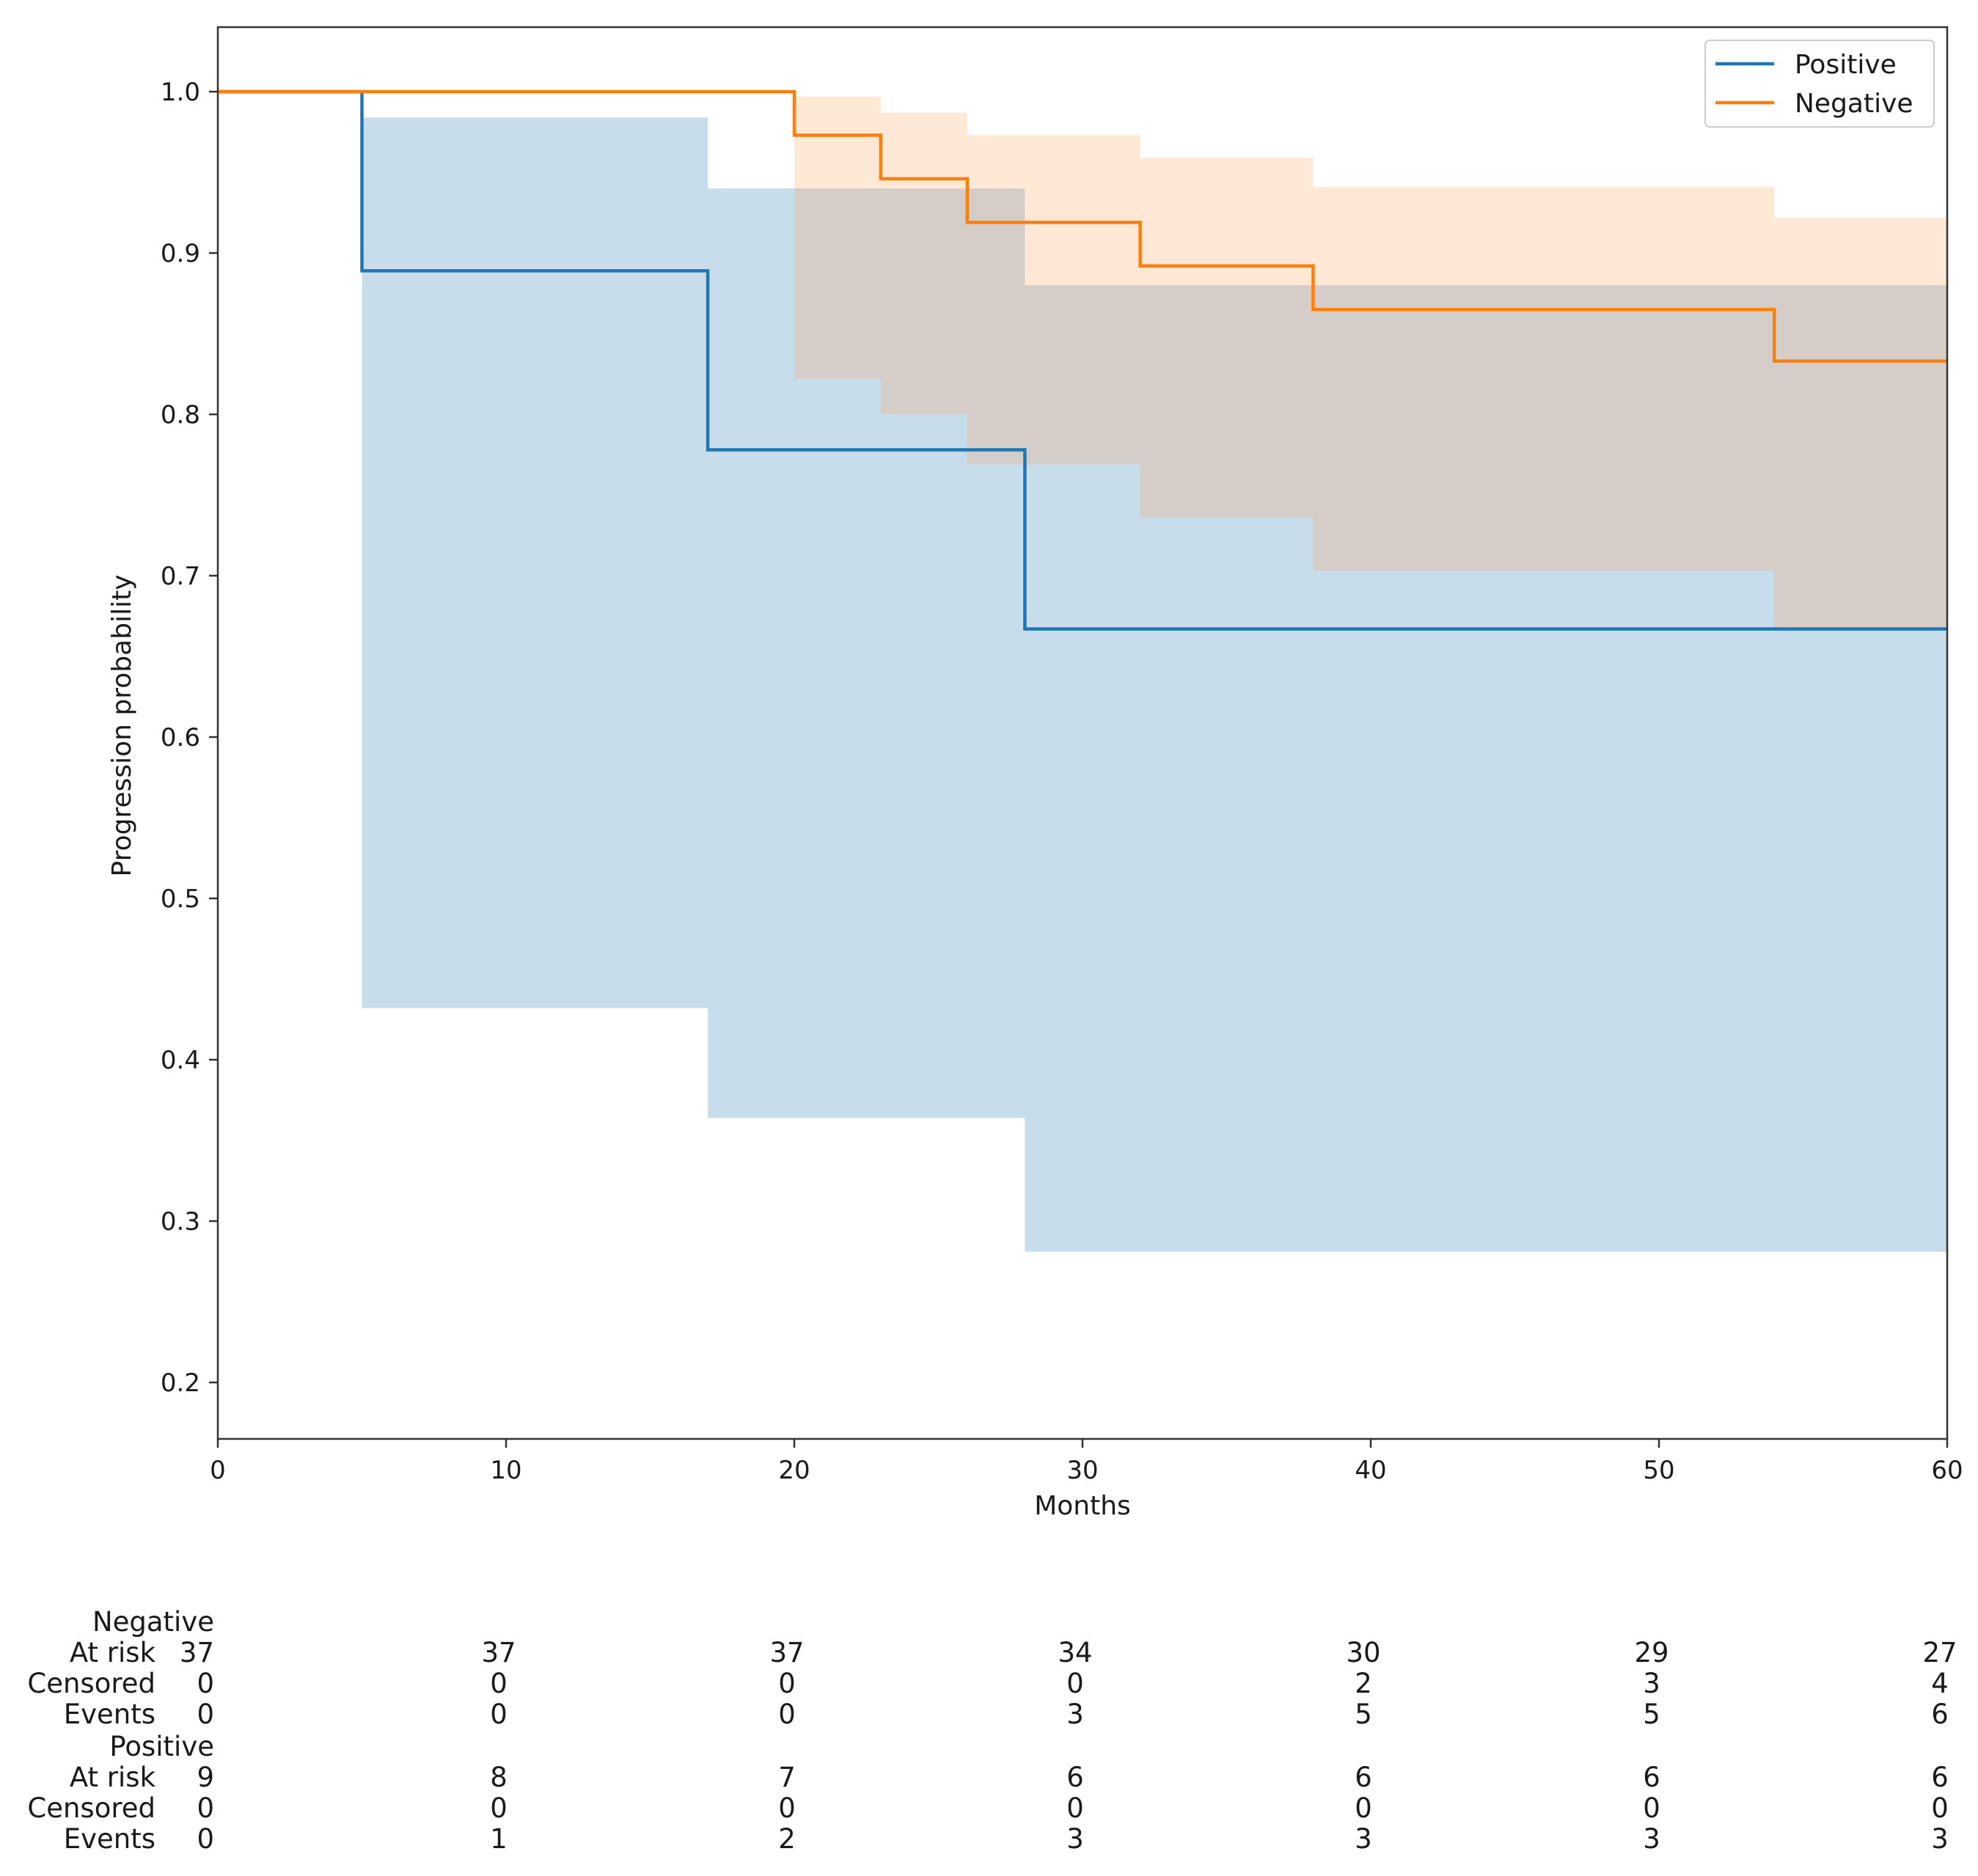 Image resolution: width=1978 pixels, height=1876 pixels. What do you see at coordinates (1820, 83) in the screenshot?
I see `legend: Positive Negative` at bounding box center [1820, 83].